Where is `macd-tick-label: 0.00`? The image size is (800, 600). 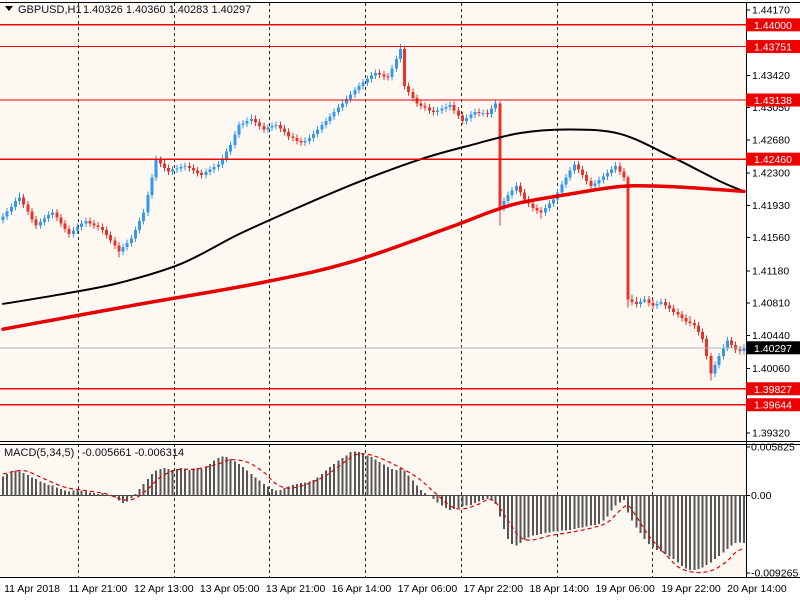 macd-tick-label: 0.00 is located at coordinates (761, 496).